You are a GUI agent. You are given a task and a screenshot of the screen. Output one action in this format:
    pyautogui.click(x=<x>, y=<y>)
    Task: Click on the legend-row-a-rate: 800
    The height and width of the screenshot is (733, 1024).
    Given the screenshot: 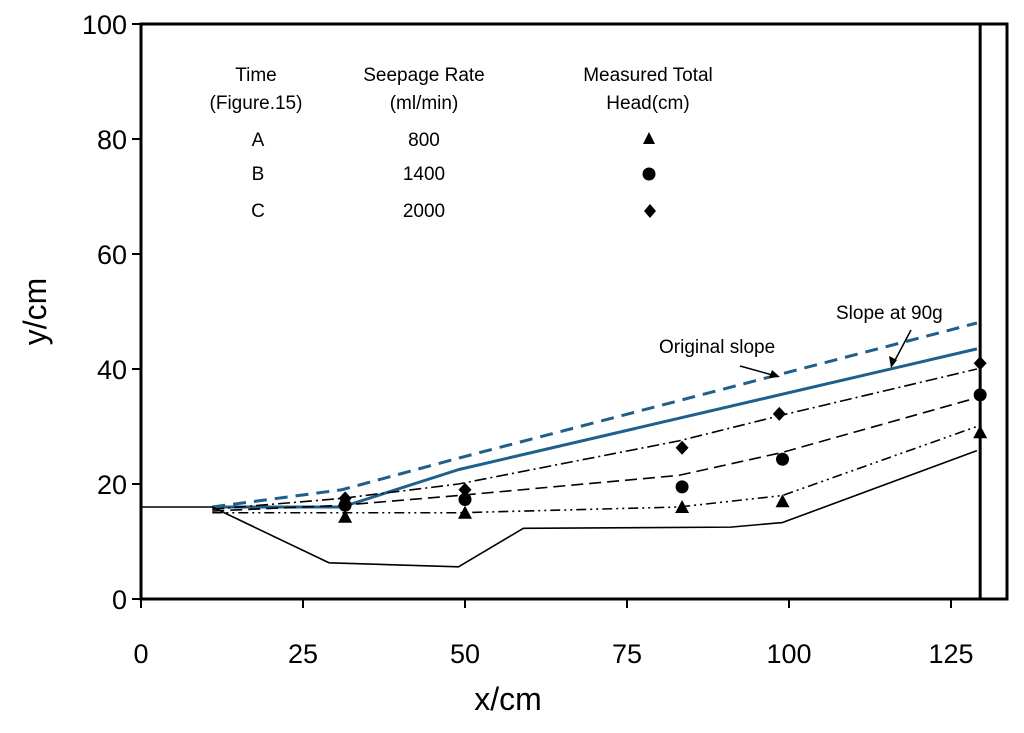 What is the action you would take?
    pyautogui.click(x=424, y=140)
    